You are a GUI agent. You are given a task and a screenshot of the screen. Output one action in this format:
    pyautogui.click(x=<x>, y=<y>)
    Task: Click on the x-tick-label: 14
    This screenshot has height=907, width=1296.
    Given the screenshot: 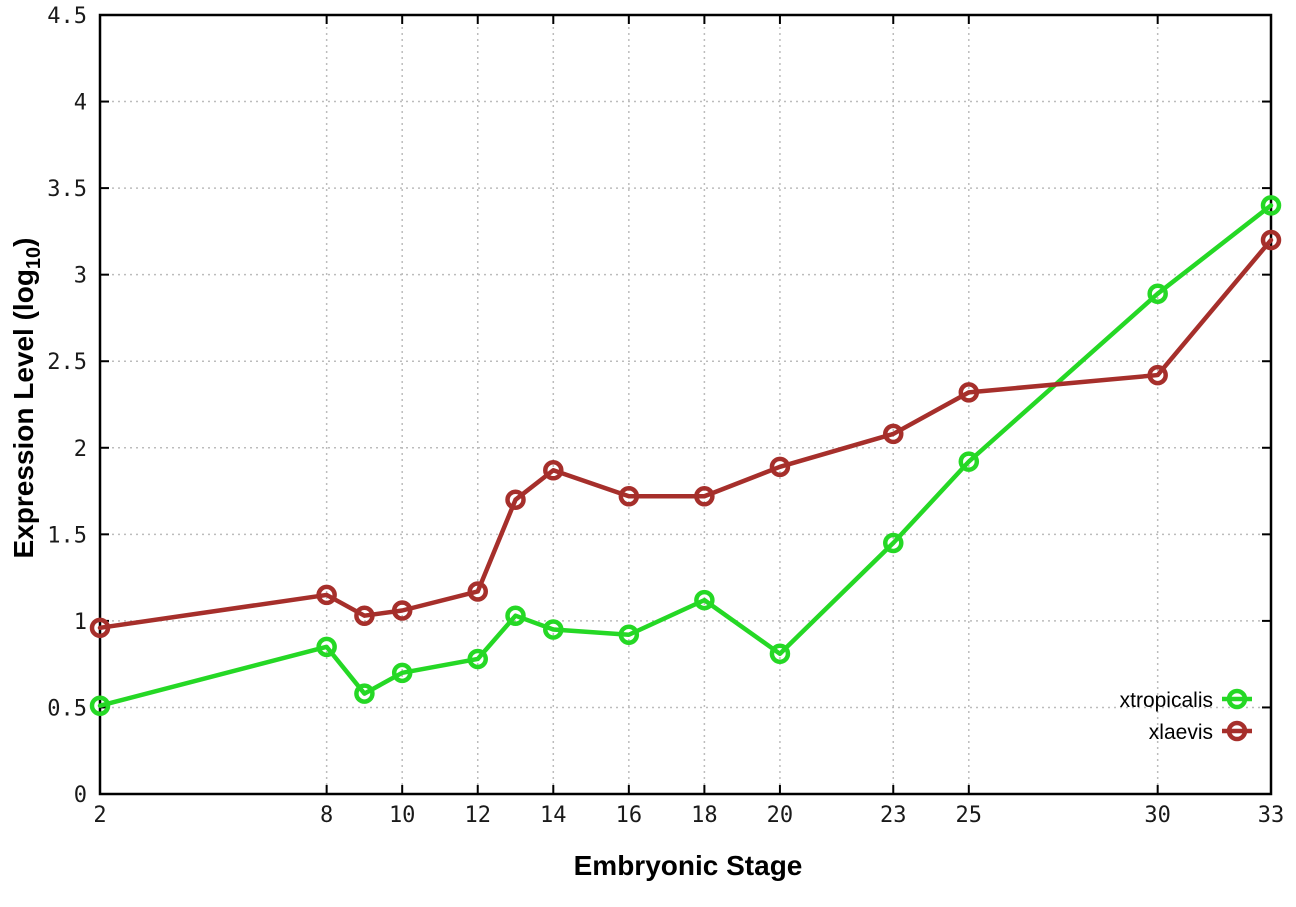 What is the action you would take?
    pyautogui.click(x=553, y=815)
    